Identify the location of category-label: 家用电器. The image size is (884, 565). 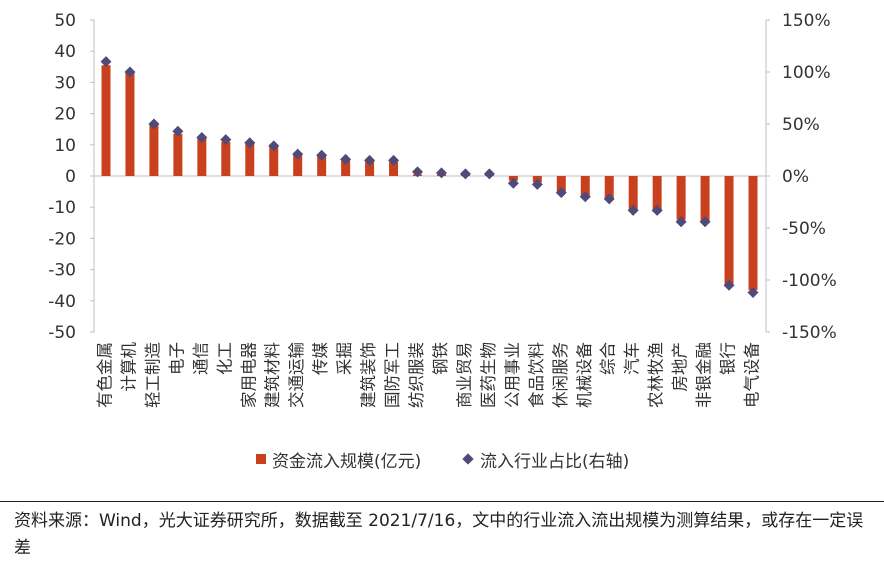
(248, 375).